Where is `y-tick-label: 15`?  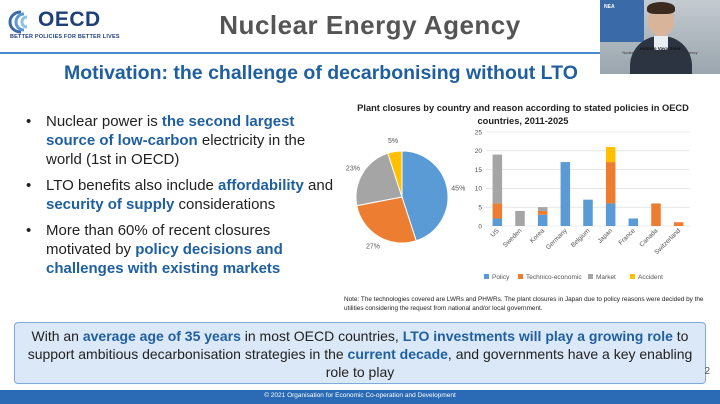 y-tick-label: 15 is located at coordinates (479, 170).